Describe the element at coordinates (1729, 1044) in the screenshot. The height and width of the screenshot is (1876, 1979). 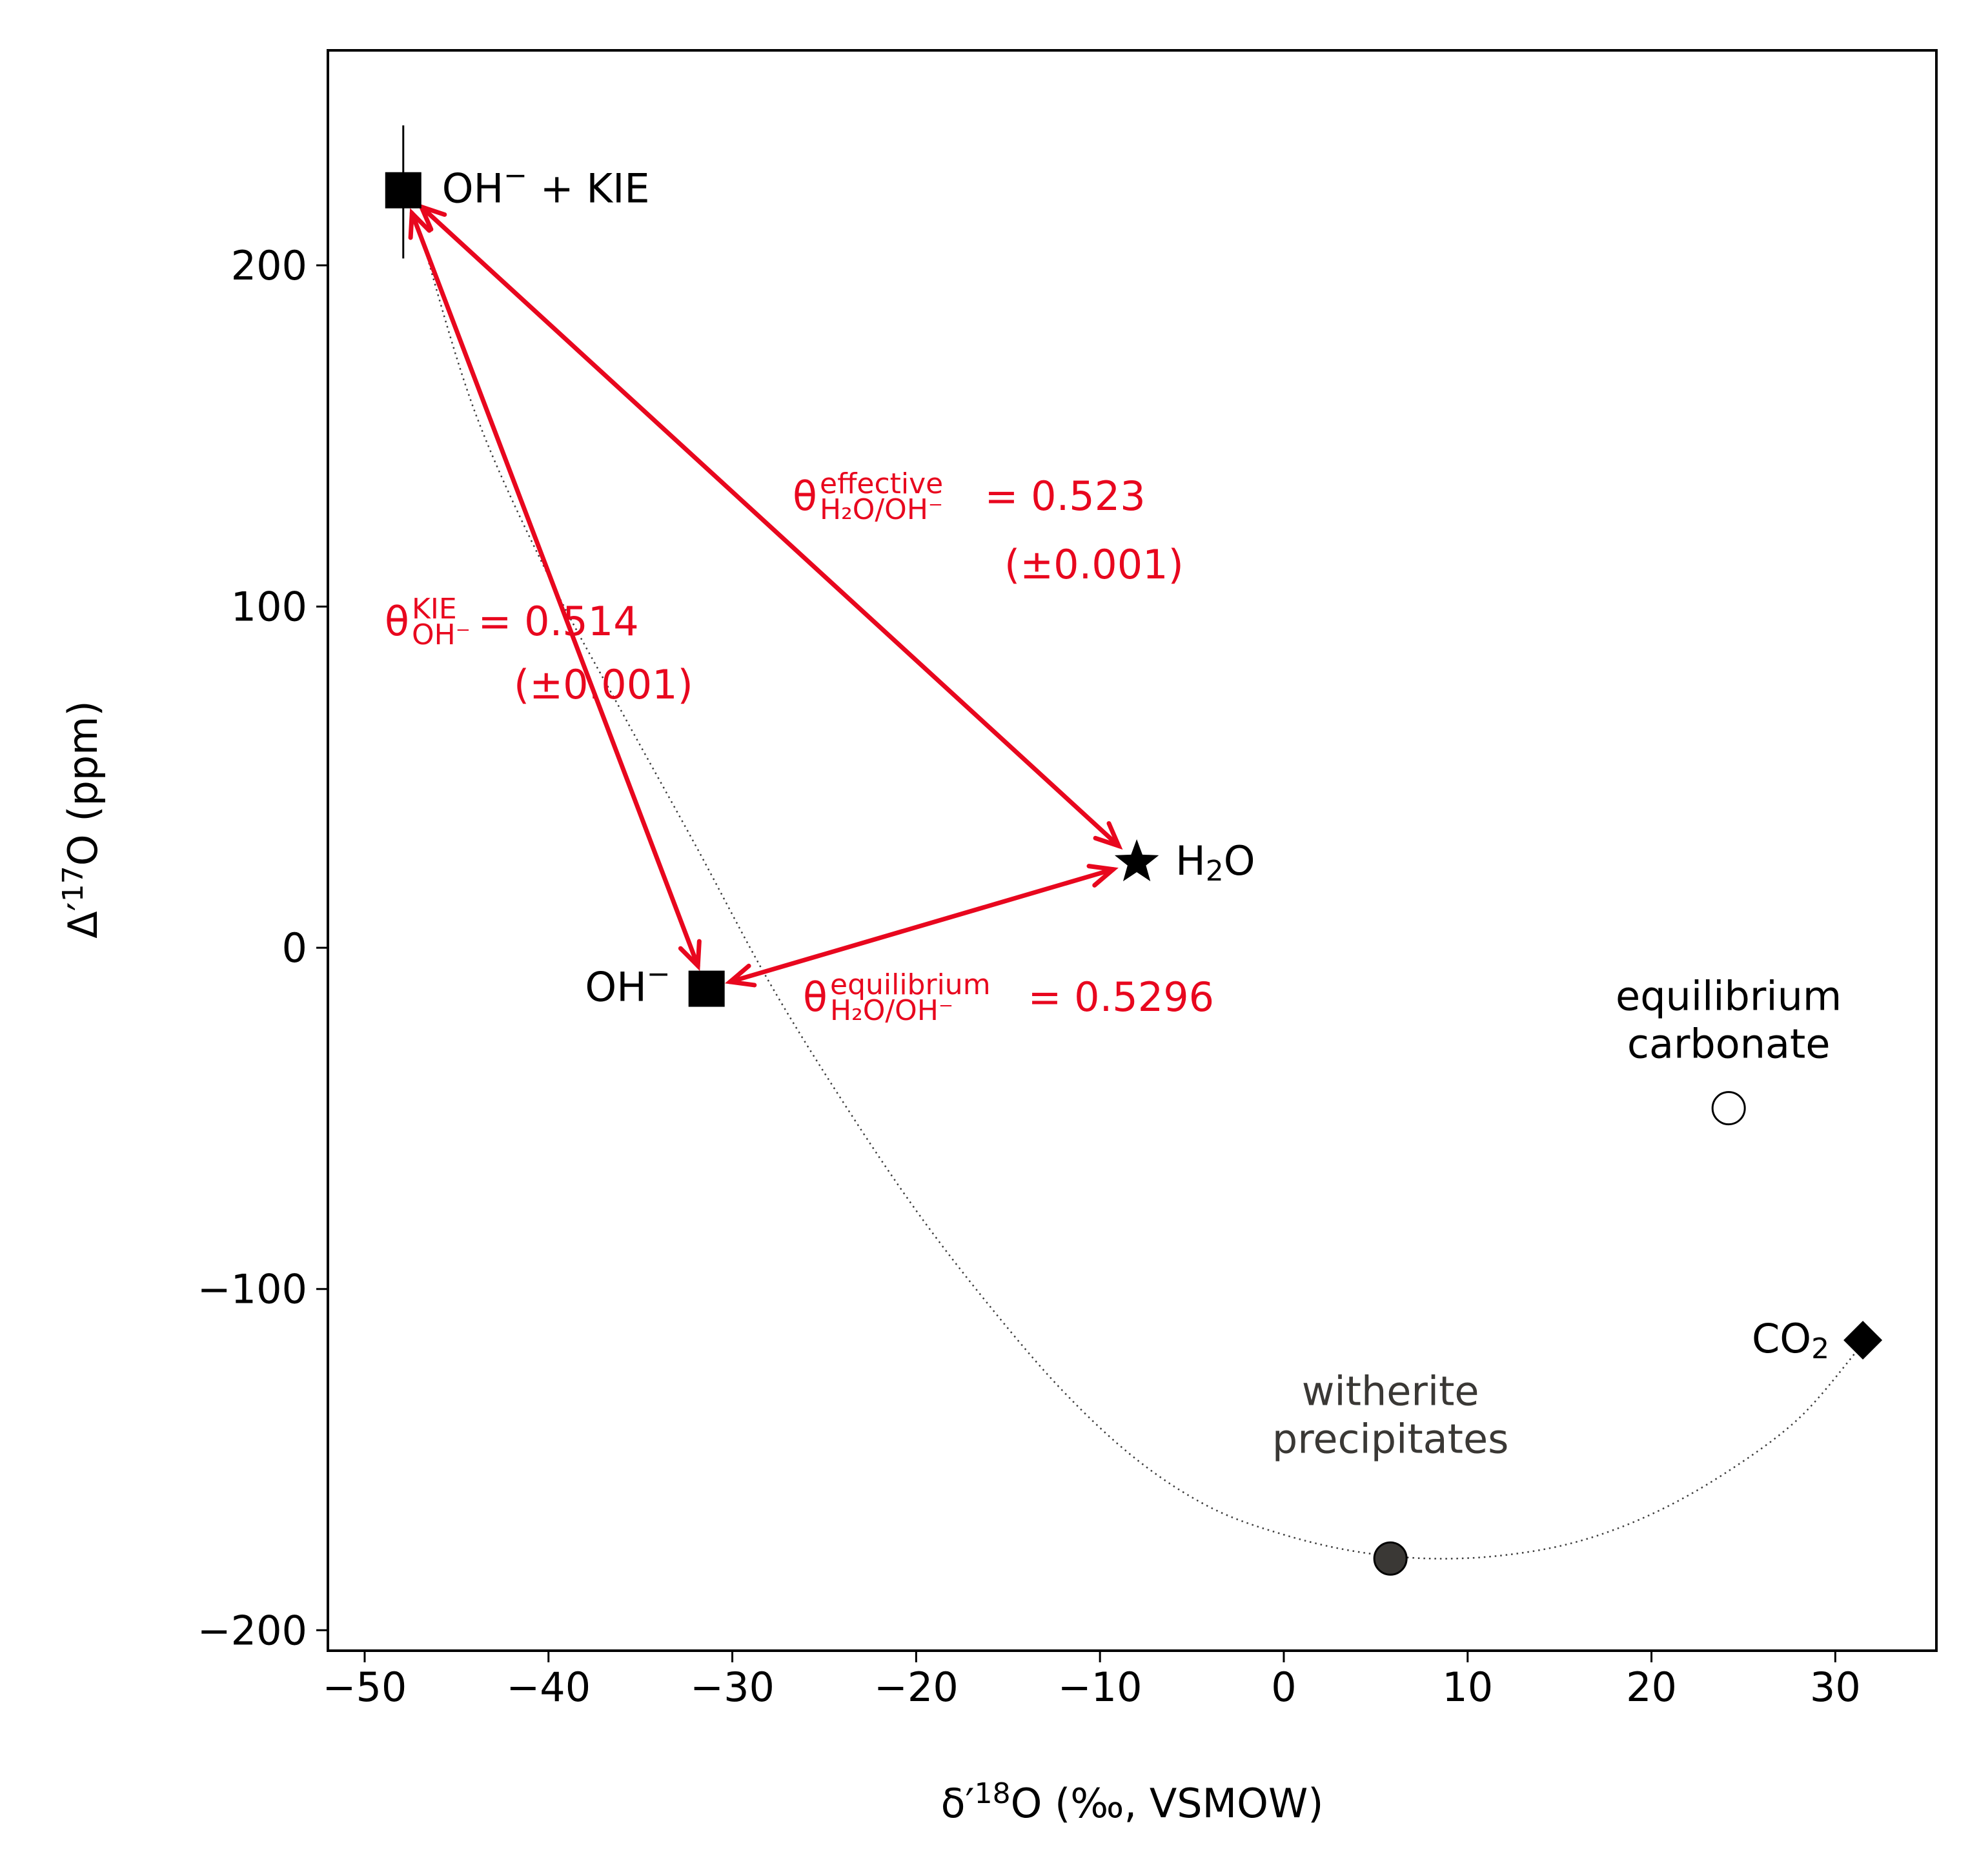
I see `label-eq-carbonate-line-1: carbonate` at that location.